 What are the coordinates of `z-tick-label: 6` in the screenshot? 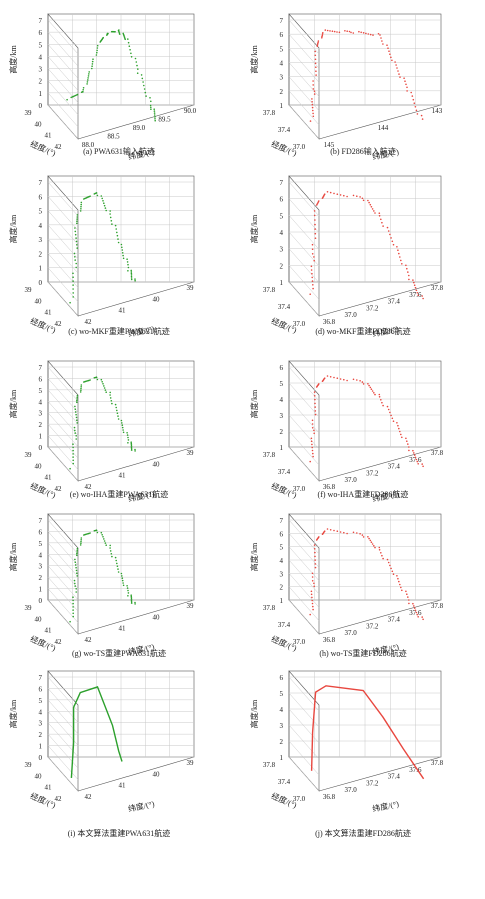 It's located at (41, 532).